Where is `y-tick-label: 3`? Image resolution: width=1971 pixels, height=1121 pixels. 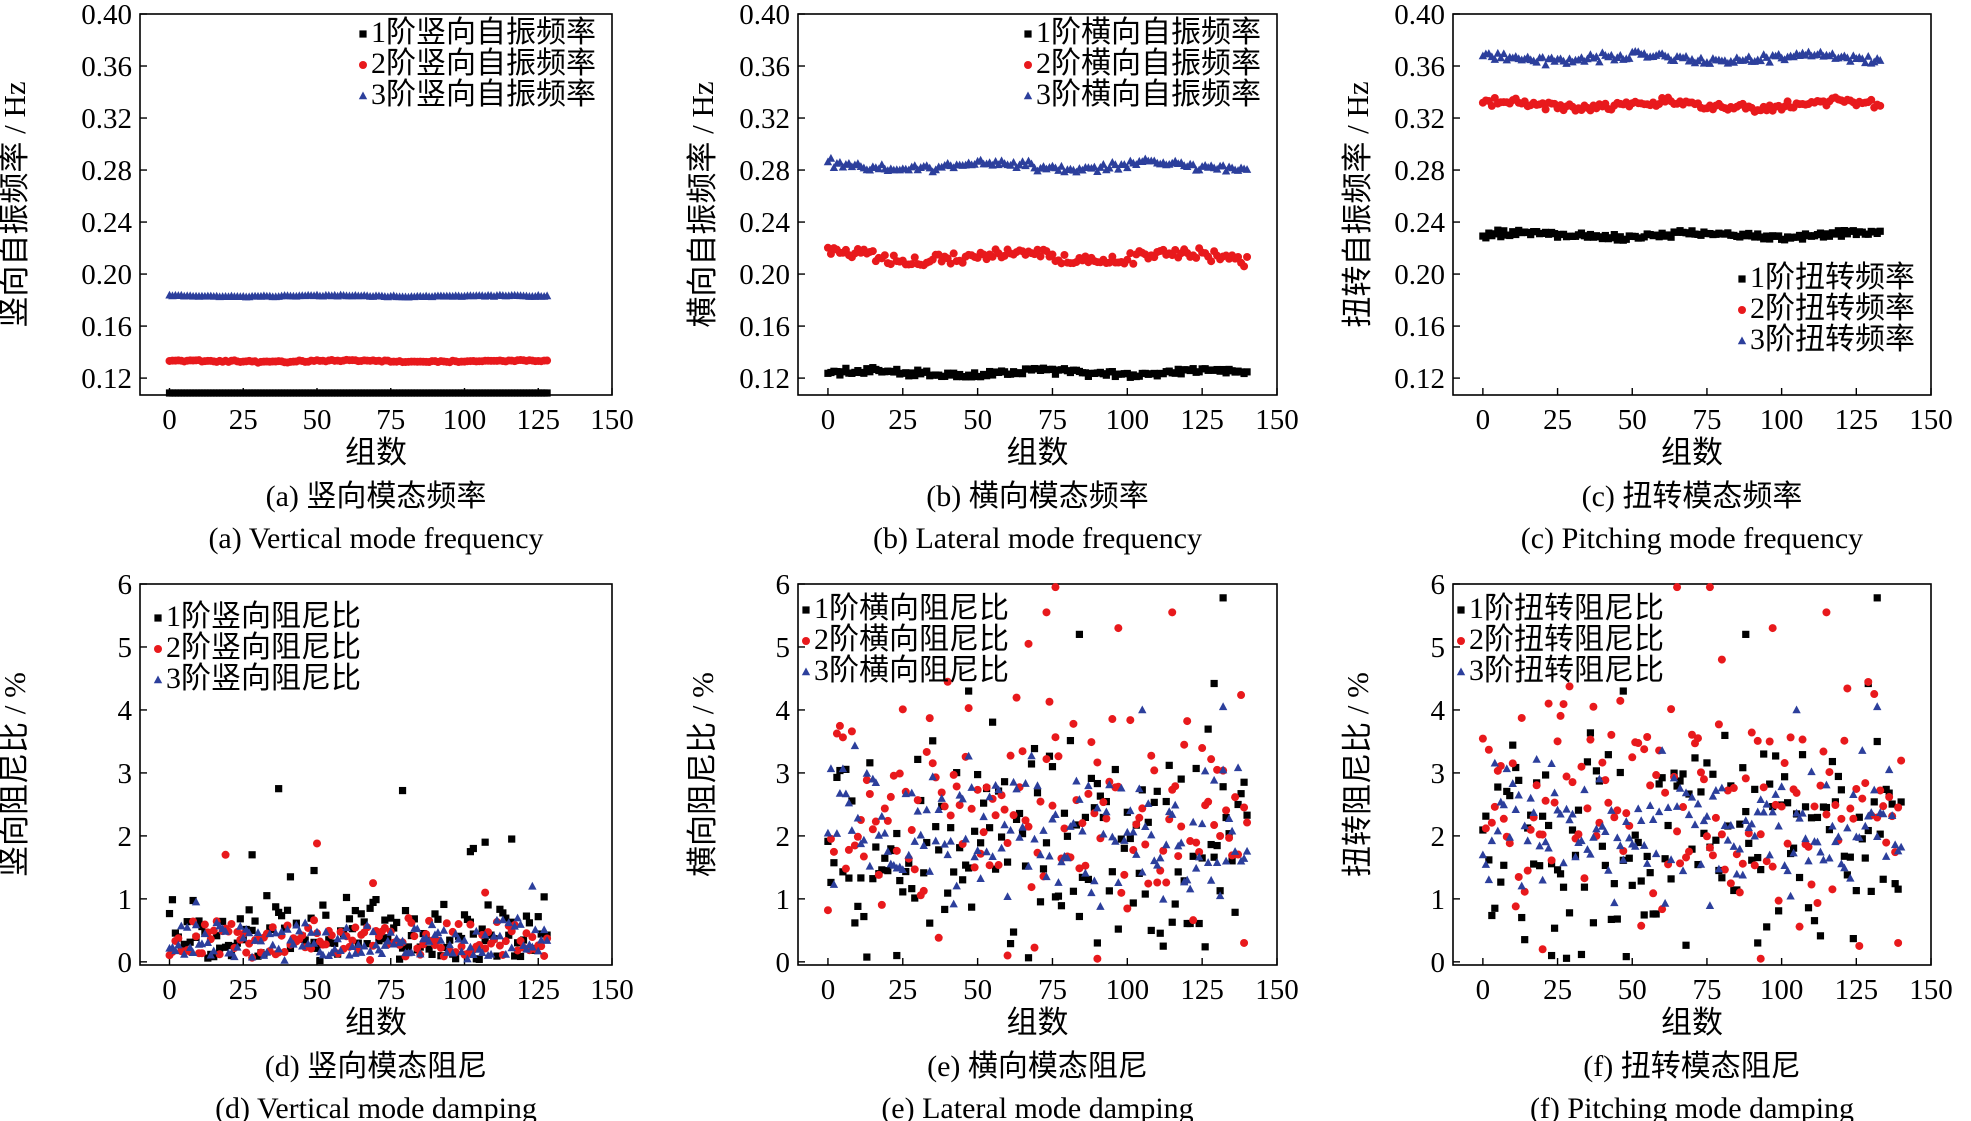 y-tick-label: 3 is located at coordinates (125, 774).